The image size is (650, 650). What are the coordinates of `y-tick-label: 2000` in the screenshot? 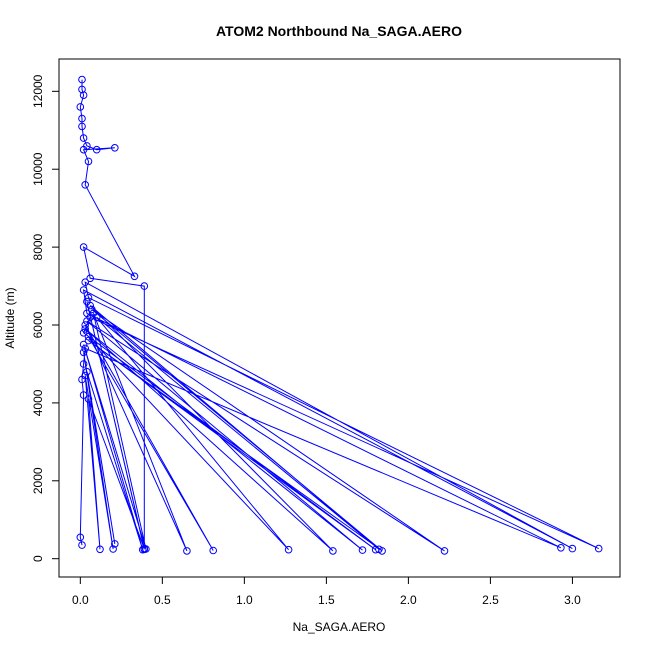 It's located at (38, 480).